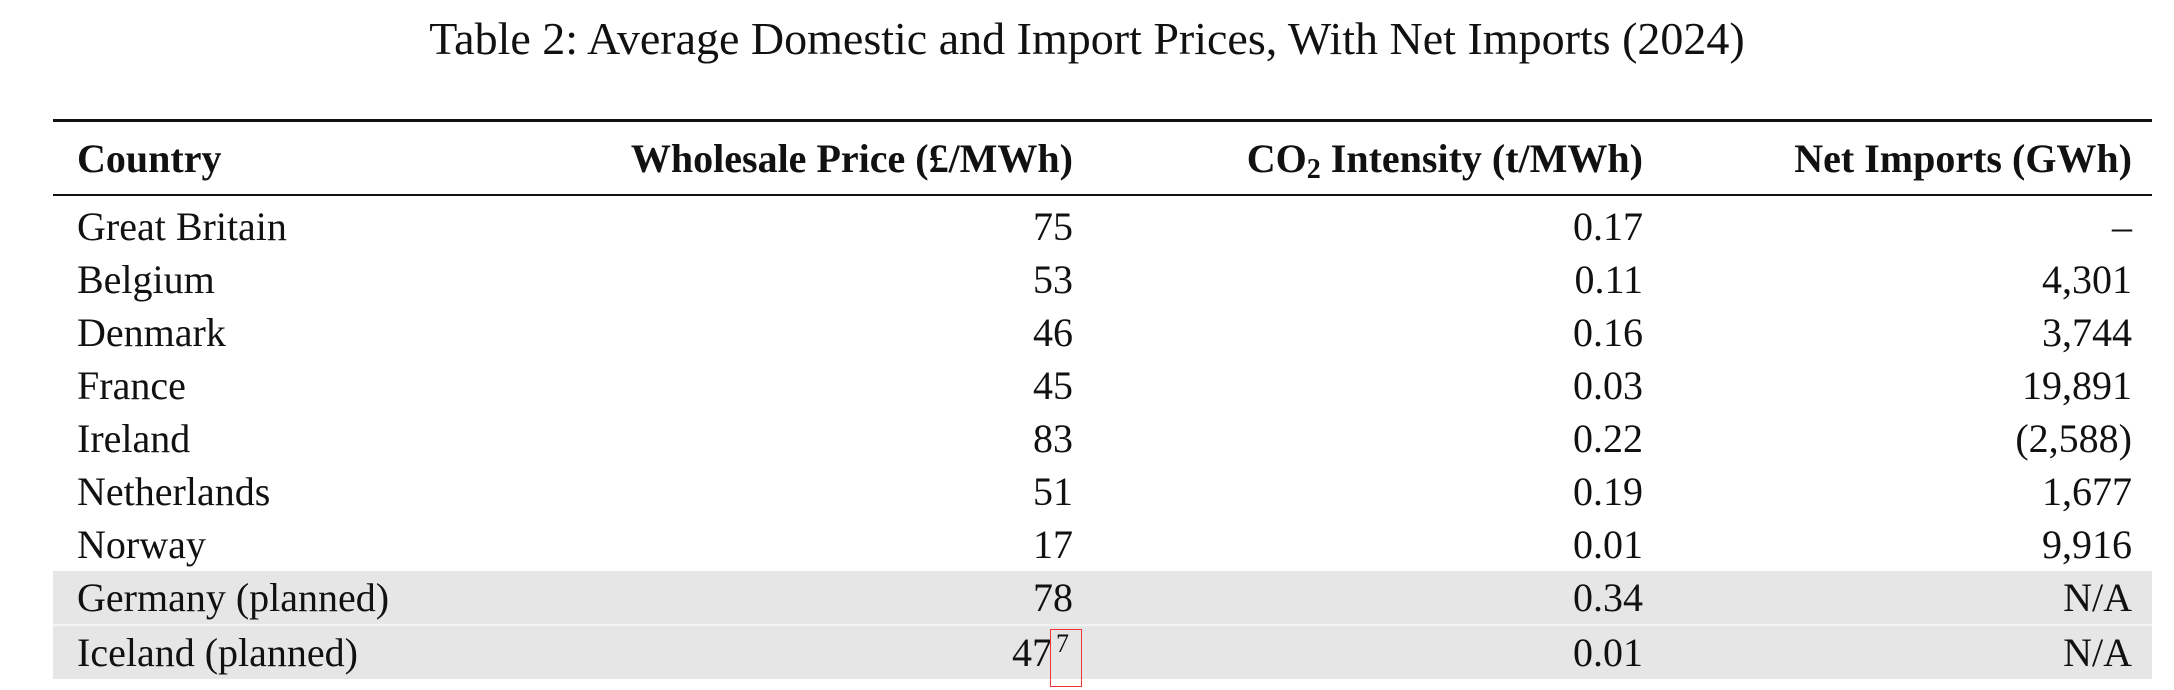 This screenshot has height=690, width=2174. Describe the element at coordinates (783, 655) in the screenshot. I see `table-cell: 47 7` at that location.